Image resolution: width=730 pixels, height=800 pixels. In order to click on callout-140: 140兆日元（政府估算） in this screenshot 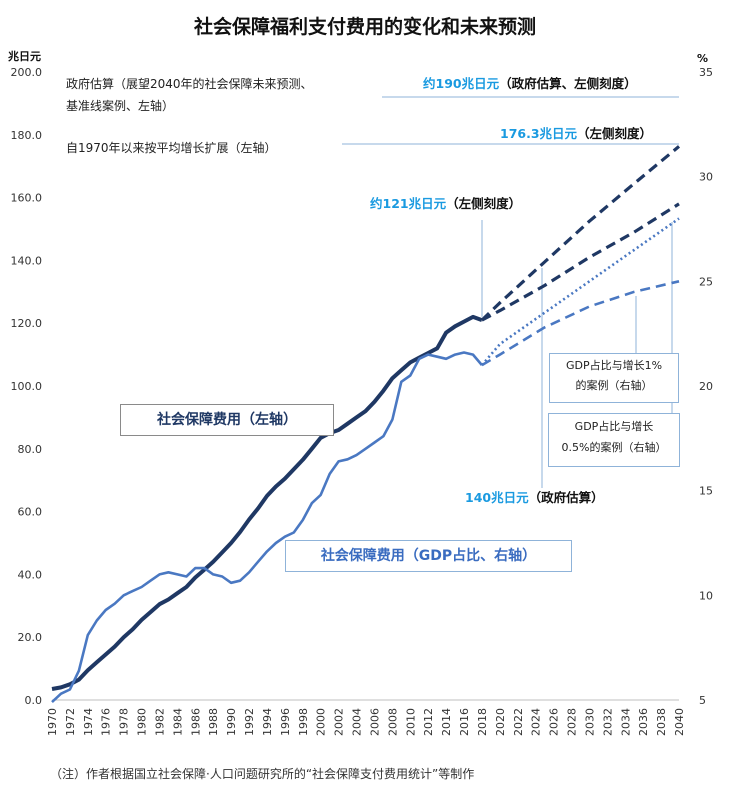, I will do `click(534, 496)`.